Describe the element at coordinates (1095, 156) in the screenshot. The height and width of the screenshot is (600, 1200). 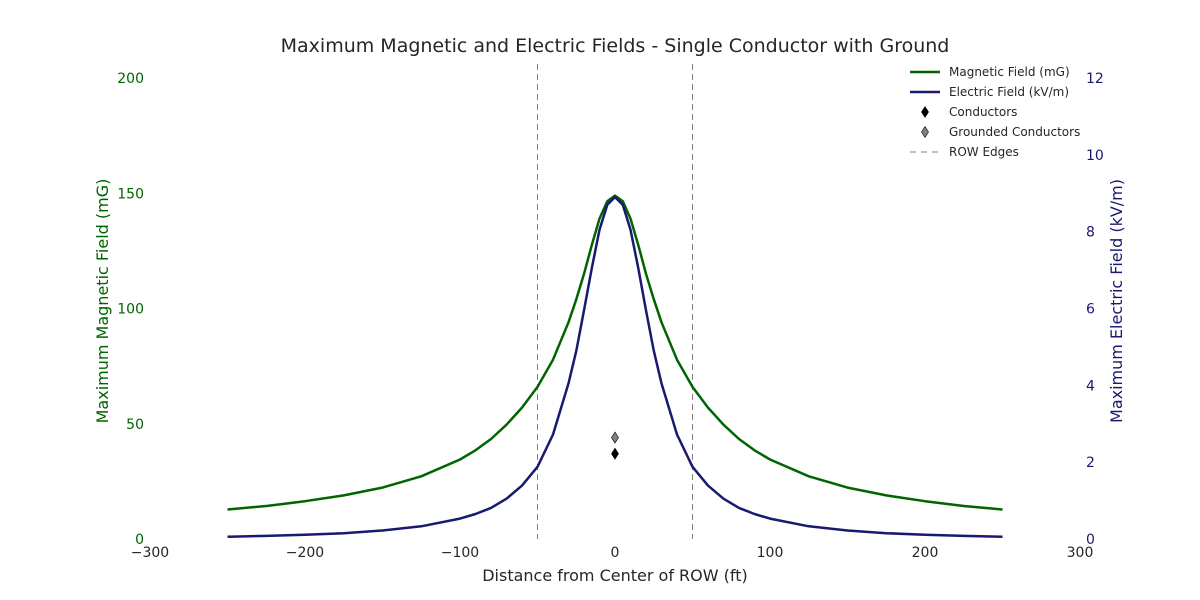
I see `right-y-tick-label: 10` at that location.